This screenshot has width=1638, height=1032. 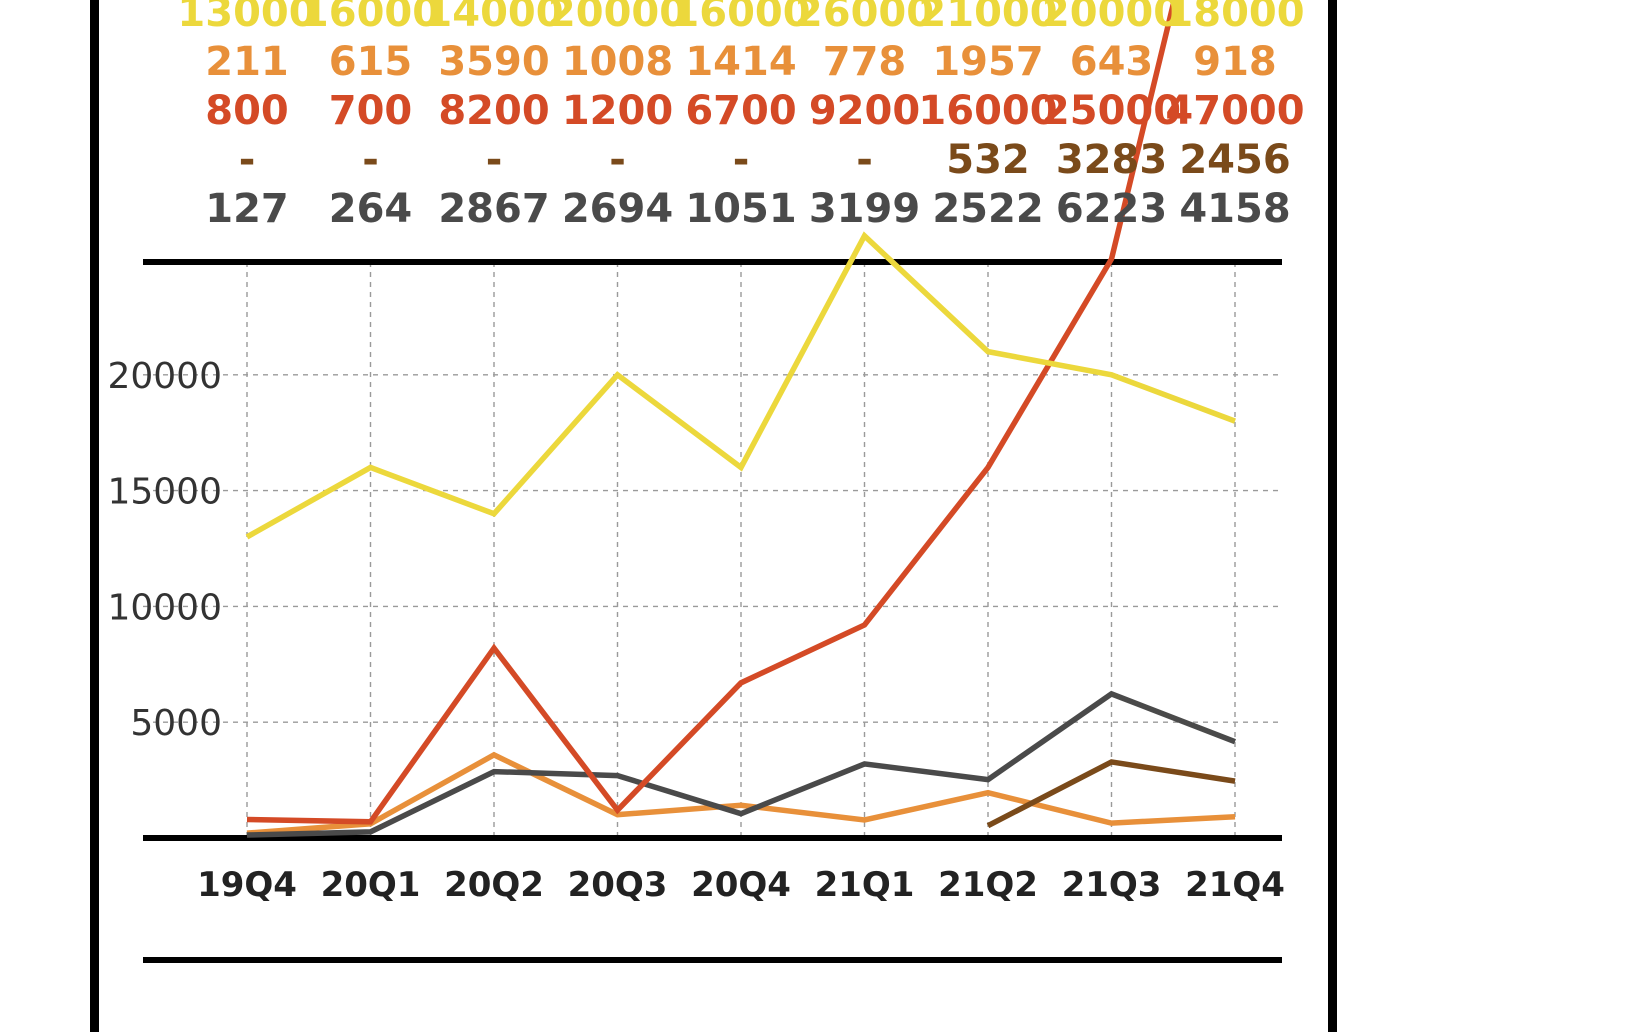 What do you see at coordinates (617, 209) in the screenshot?
I see `table-value: 2694` at bounding box center [617, 209].